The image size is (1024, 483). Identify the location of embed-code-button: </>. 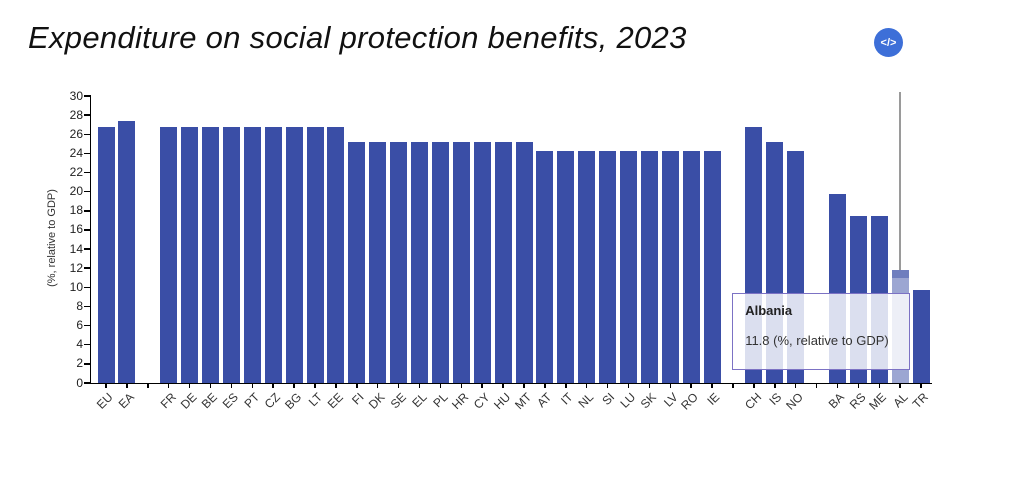
(888, 42).